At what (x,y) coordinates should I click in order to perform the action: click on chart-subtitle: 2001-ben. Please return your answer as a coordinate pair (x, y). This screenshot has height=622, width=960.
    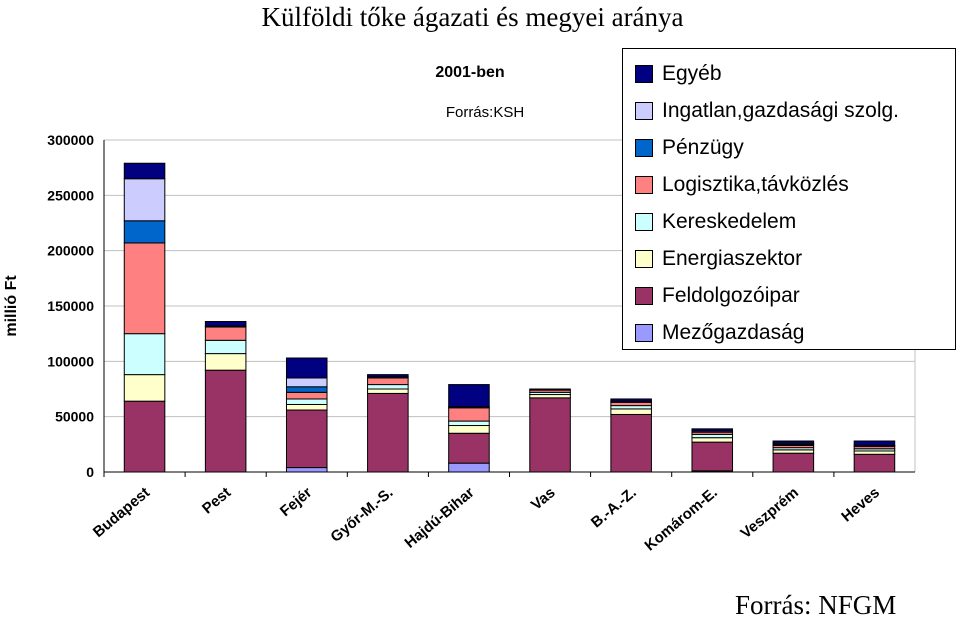
    Looking at the image, I should click on (470, 72).